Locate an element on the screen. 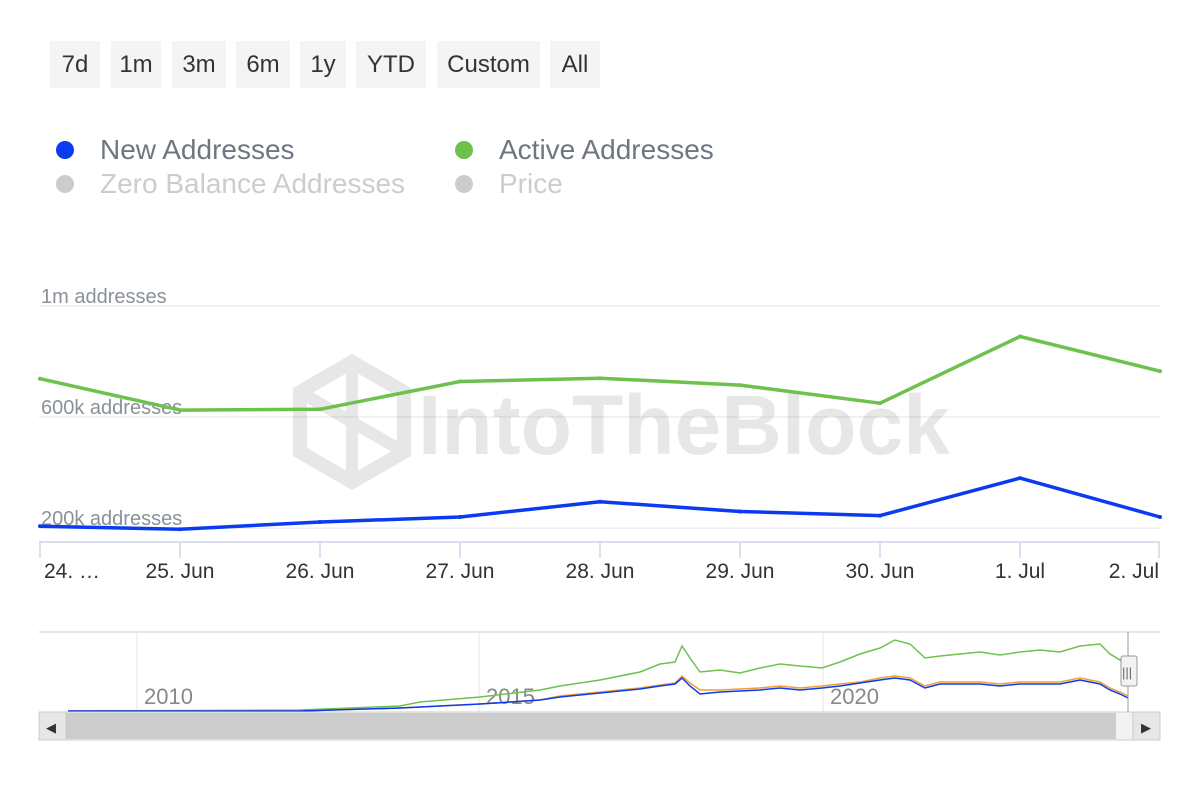  range-button-1m: 1m is located at coordinates (136, 64).